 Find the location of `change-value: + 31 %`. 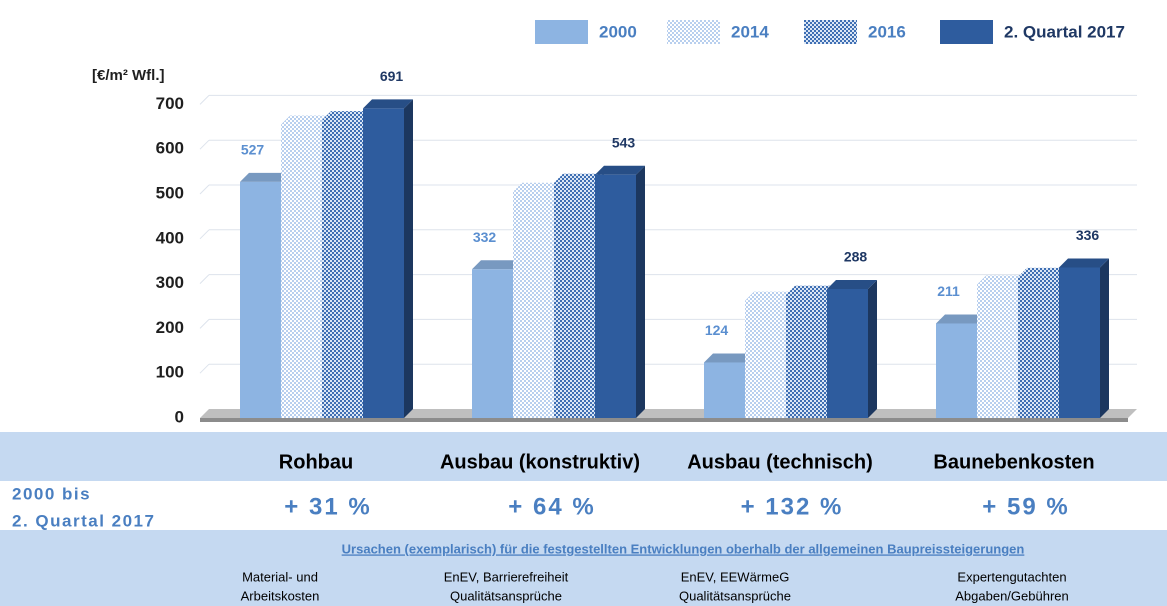

change-value: + 31 % is located at coordinates (327, 506).